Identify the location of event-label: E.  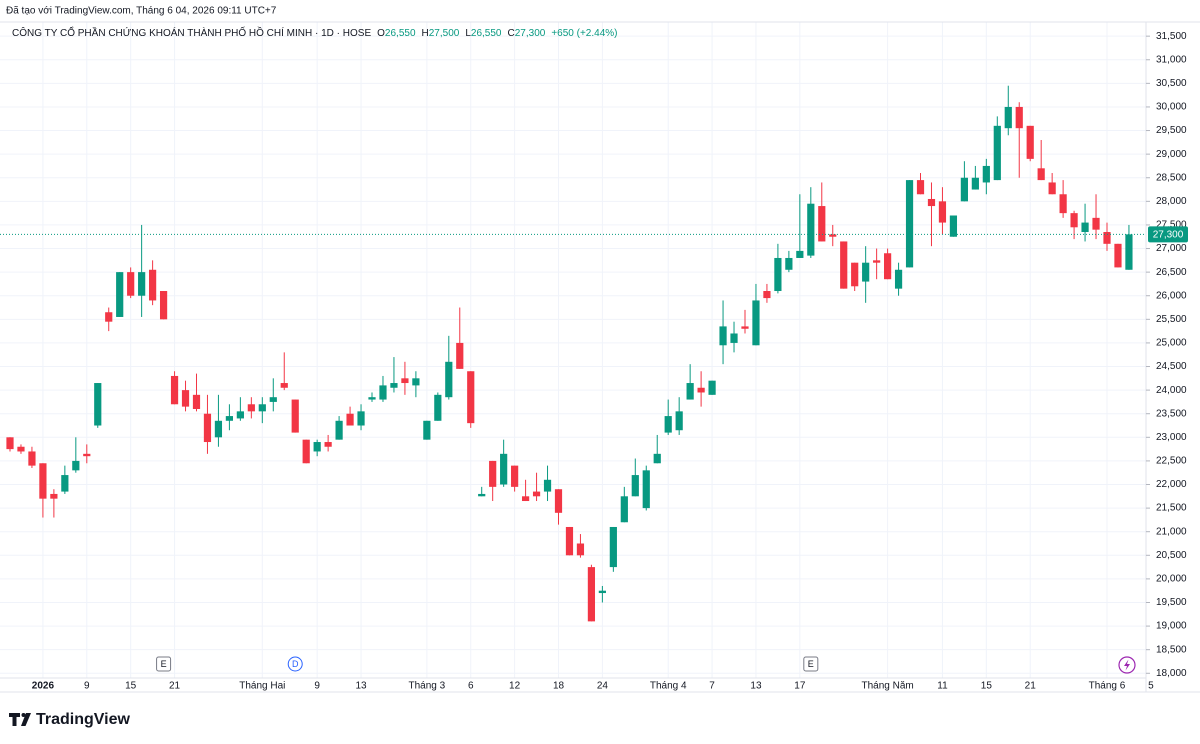
(164, 664).